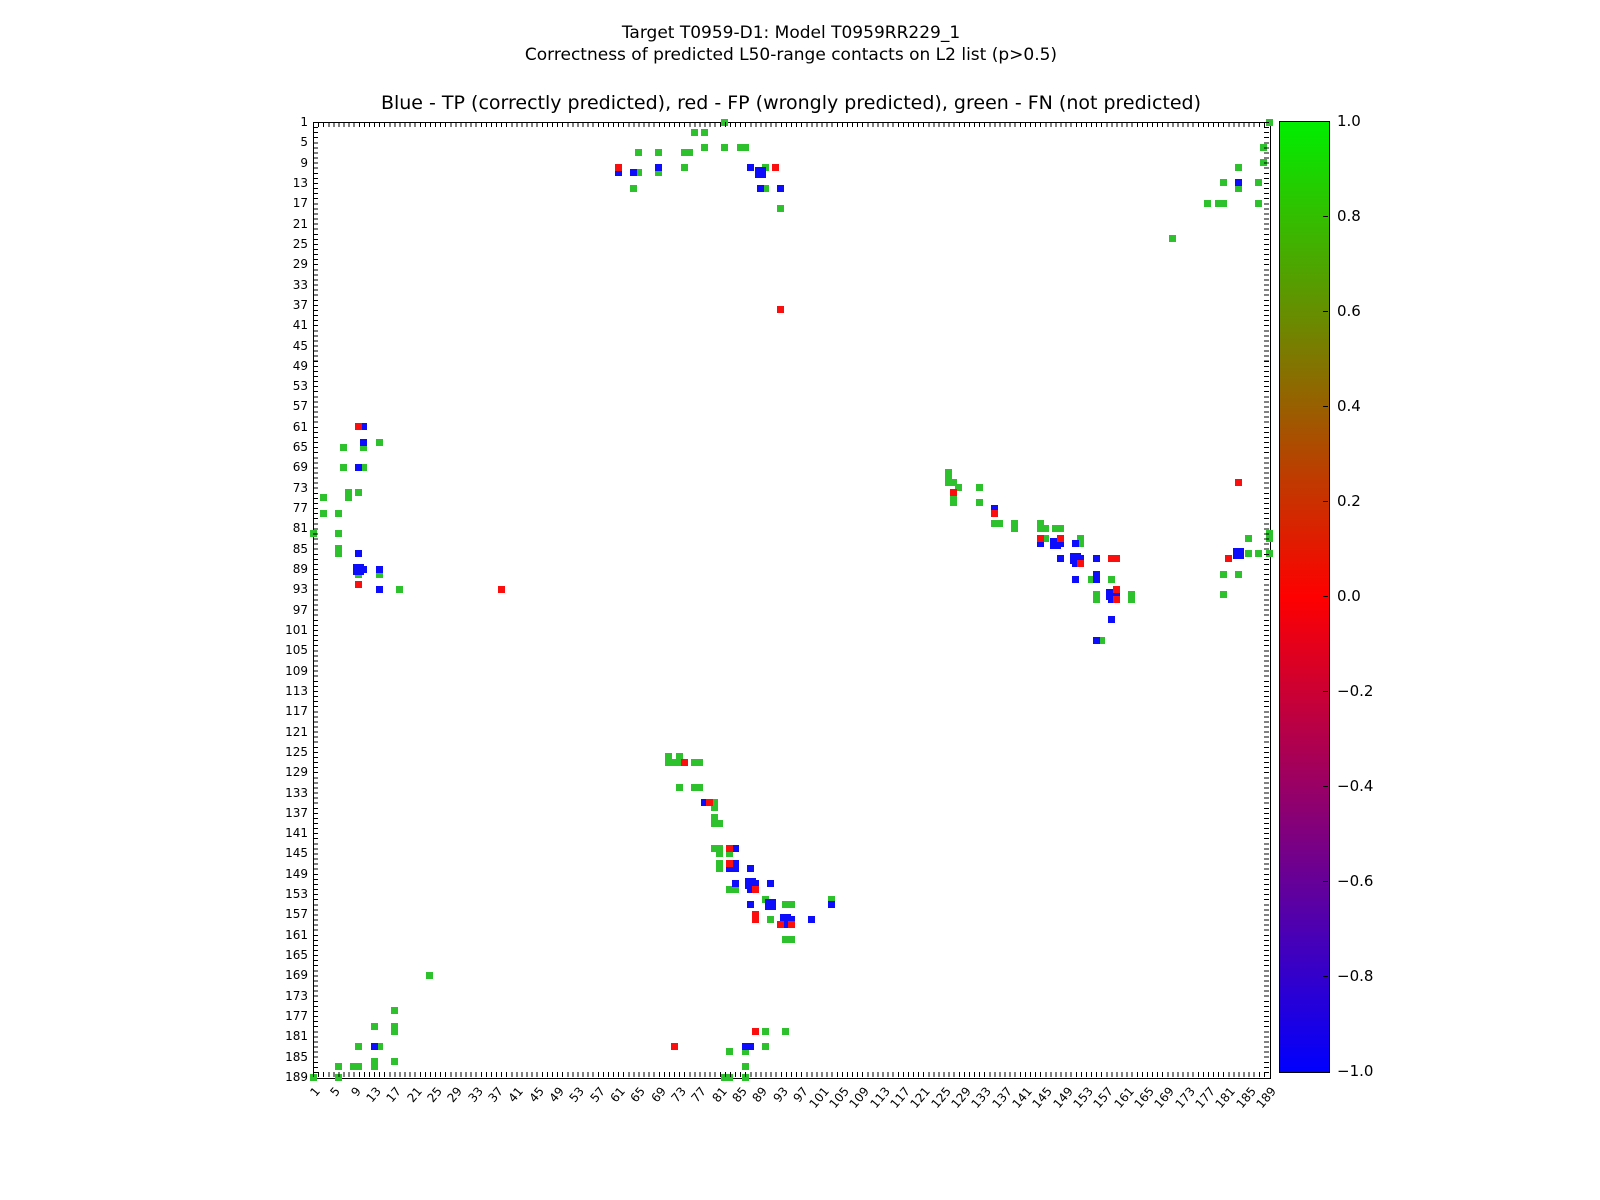 The height and width of the screenshot is (1200, 1600). What do you see at coordinates (1355, 976) in the screenshot?
I see `colorbar-tick-label: −0.8` at bounding box center [1355, 976].